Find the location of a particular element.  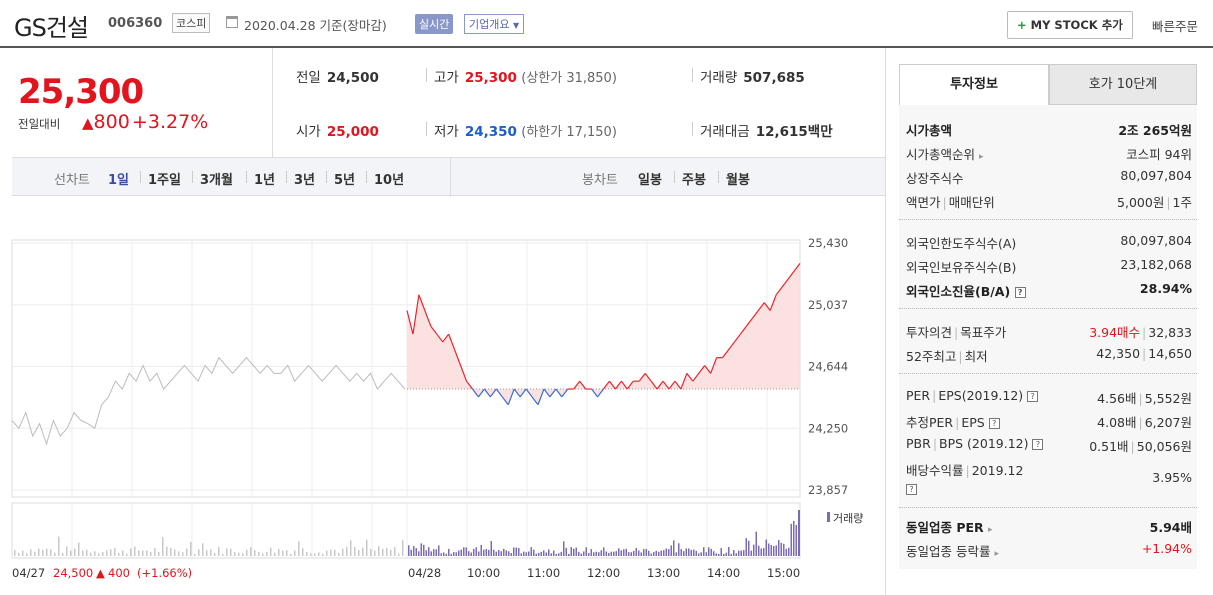

par-value-label: 액면가 is located at coordinates (923, 202).